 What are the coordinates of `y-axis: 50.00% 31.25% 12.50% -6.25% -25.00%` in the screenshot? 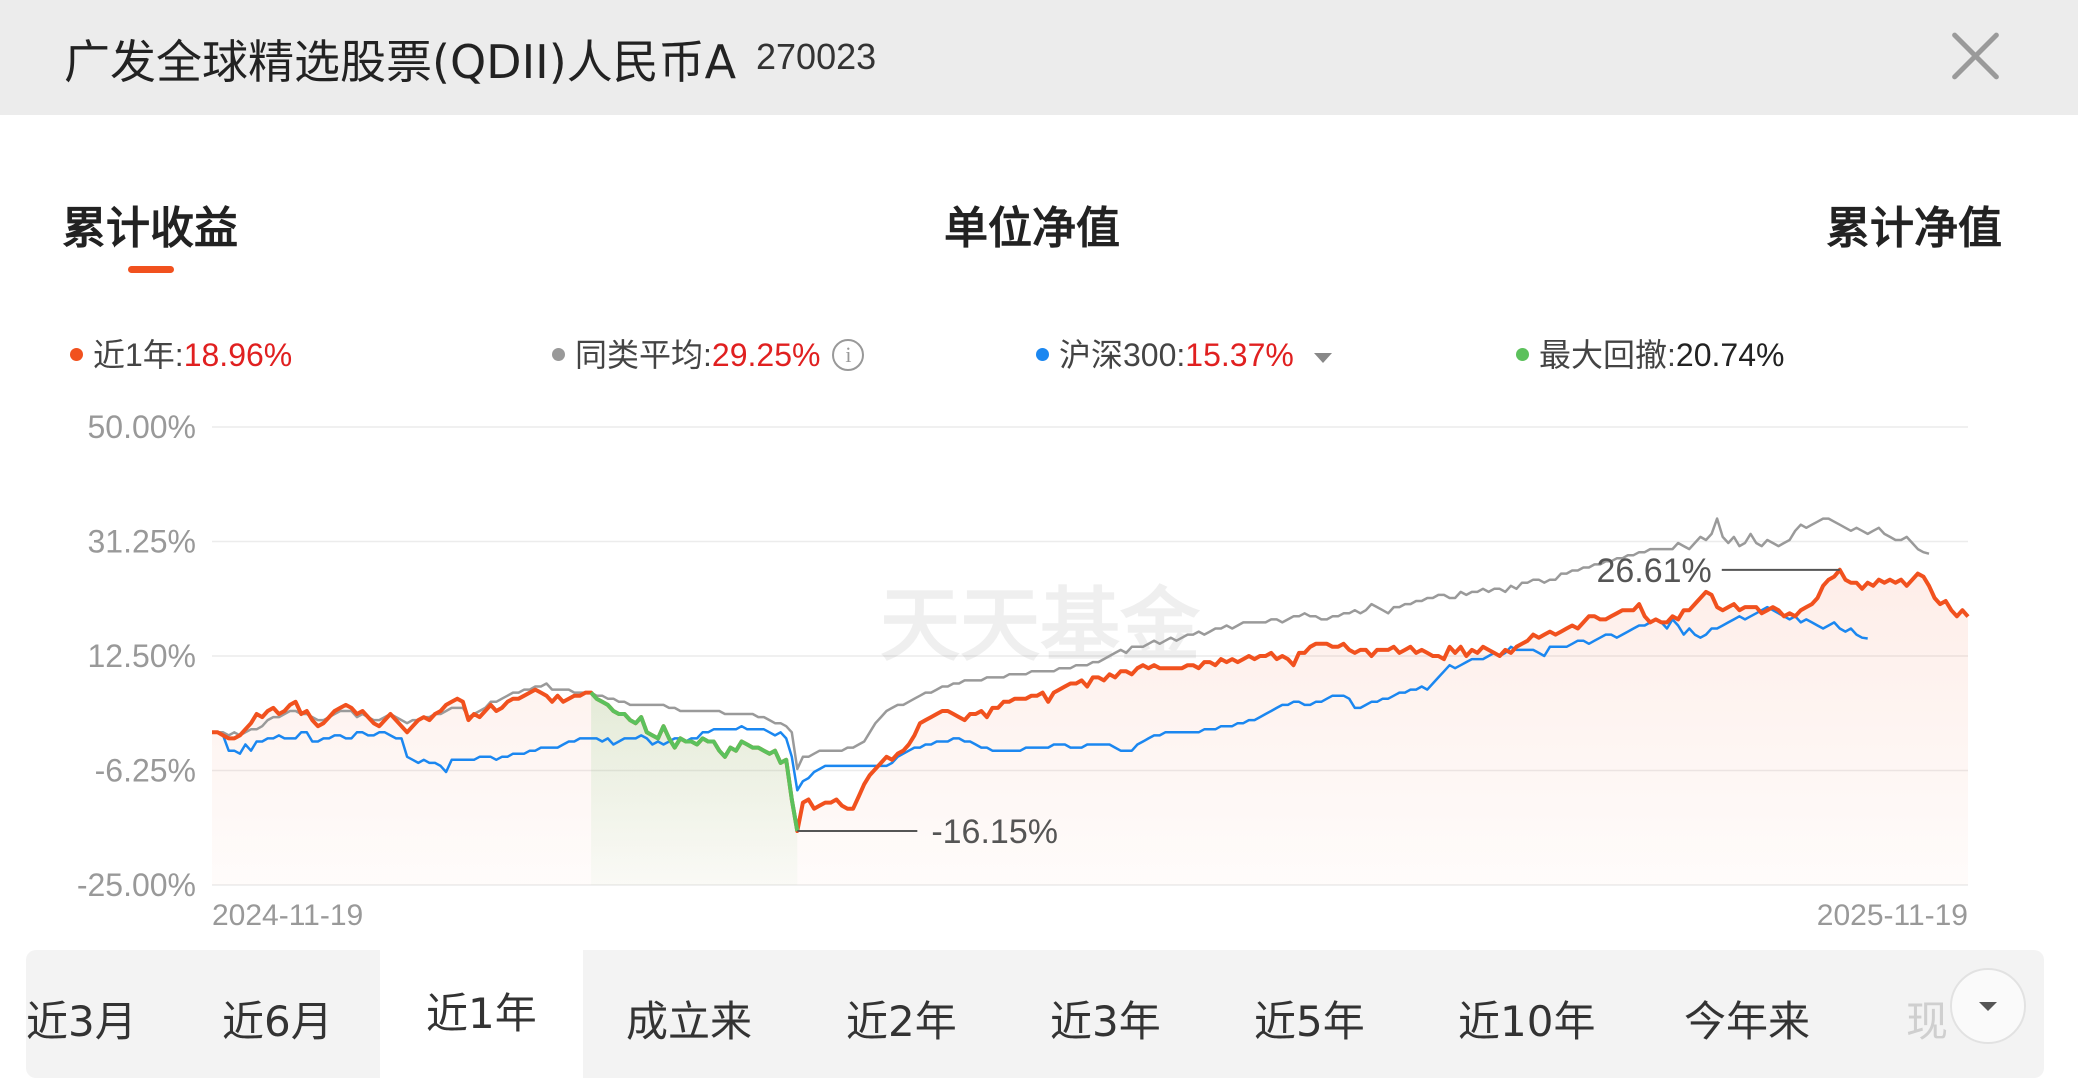 It's located at (136, 656).